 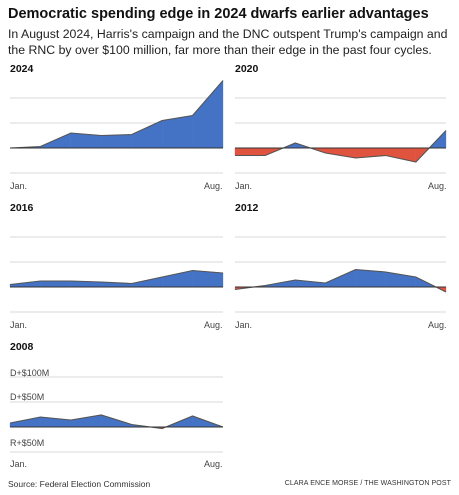 What do you see at coordinates (19, 325) in the screenshot?
I see `panel-2016-xtick-start: Jan.` at bounding box center [19, 325].